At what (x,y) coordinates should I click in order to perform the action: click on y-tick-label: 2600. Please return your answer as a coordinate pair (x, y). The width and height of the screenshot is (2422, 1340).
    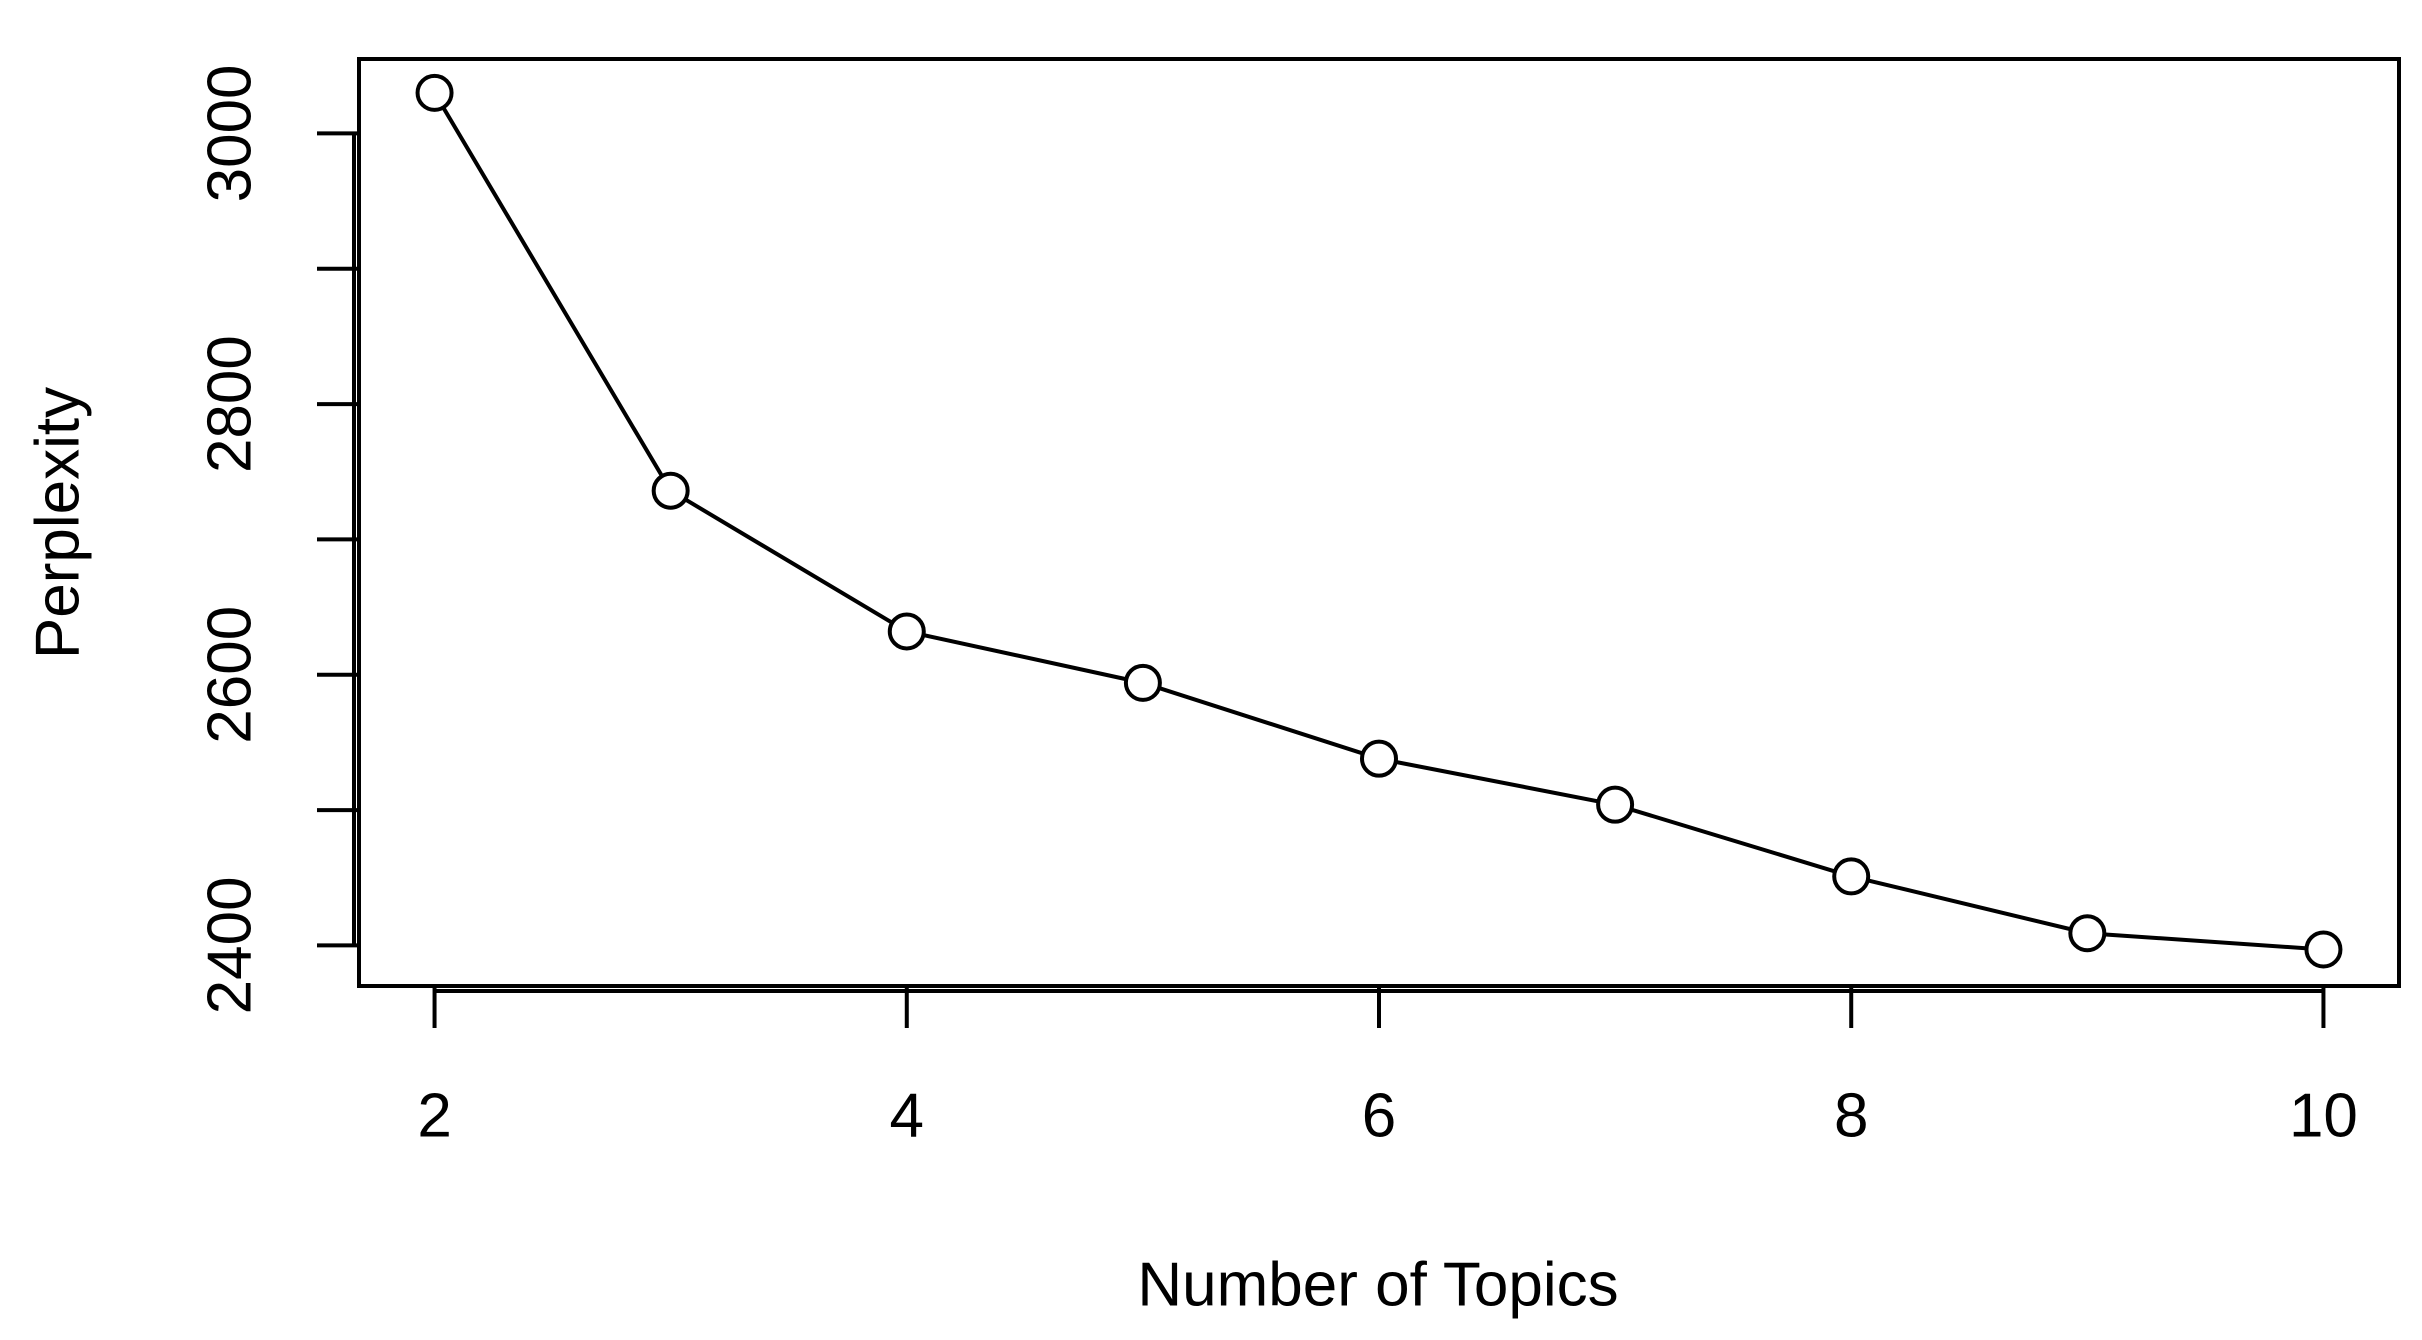
    Looking at the image, I should click on (229, 675).